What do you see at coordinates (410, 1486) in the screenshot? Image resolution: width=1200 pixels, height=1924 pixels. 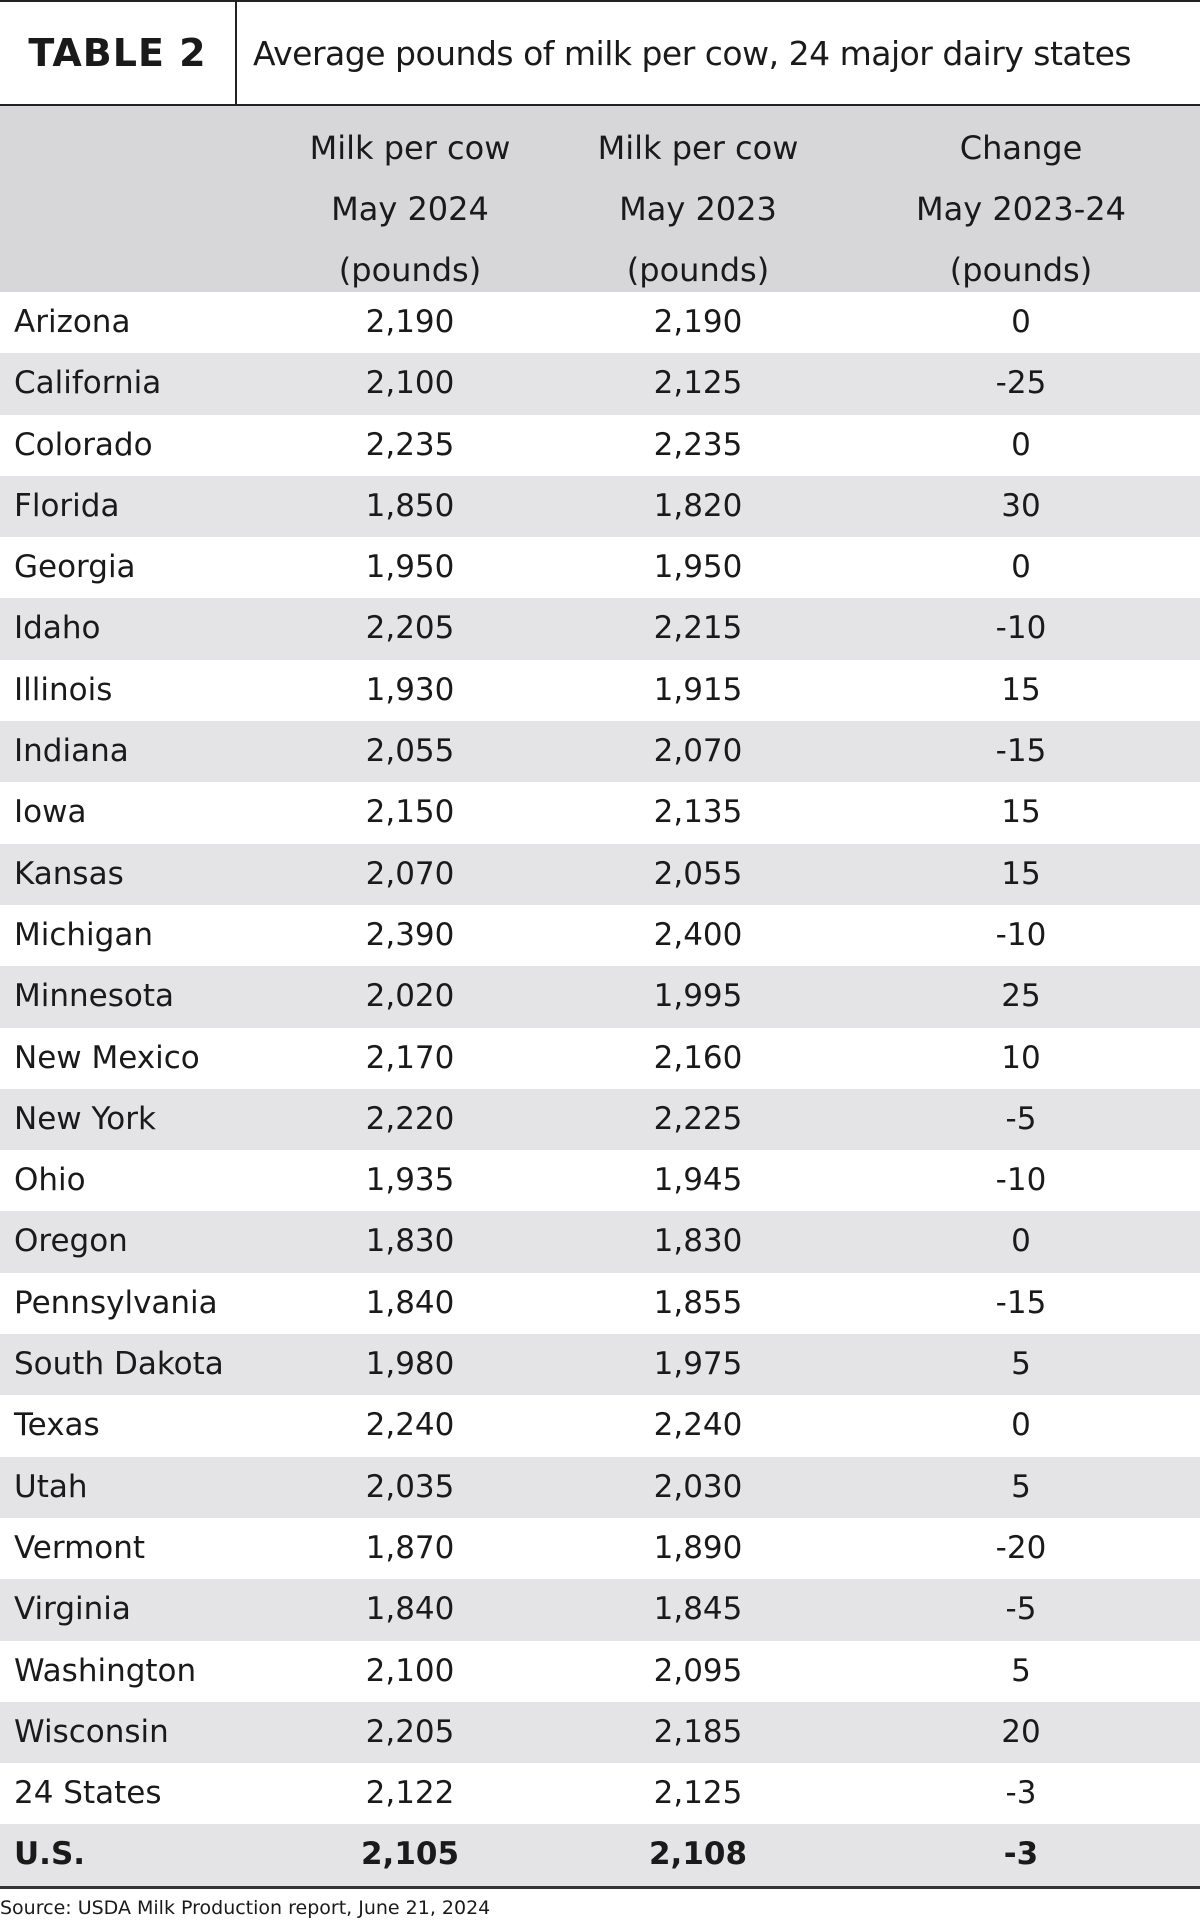 I see `table-cell: 2,035` at bounding box center [410, 1486].